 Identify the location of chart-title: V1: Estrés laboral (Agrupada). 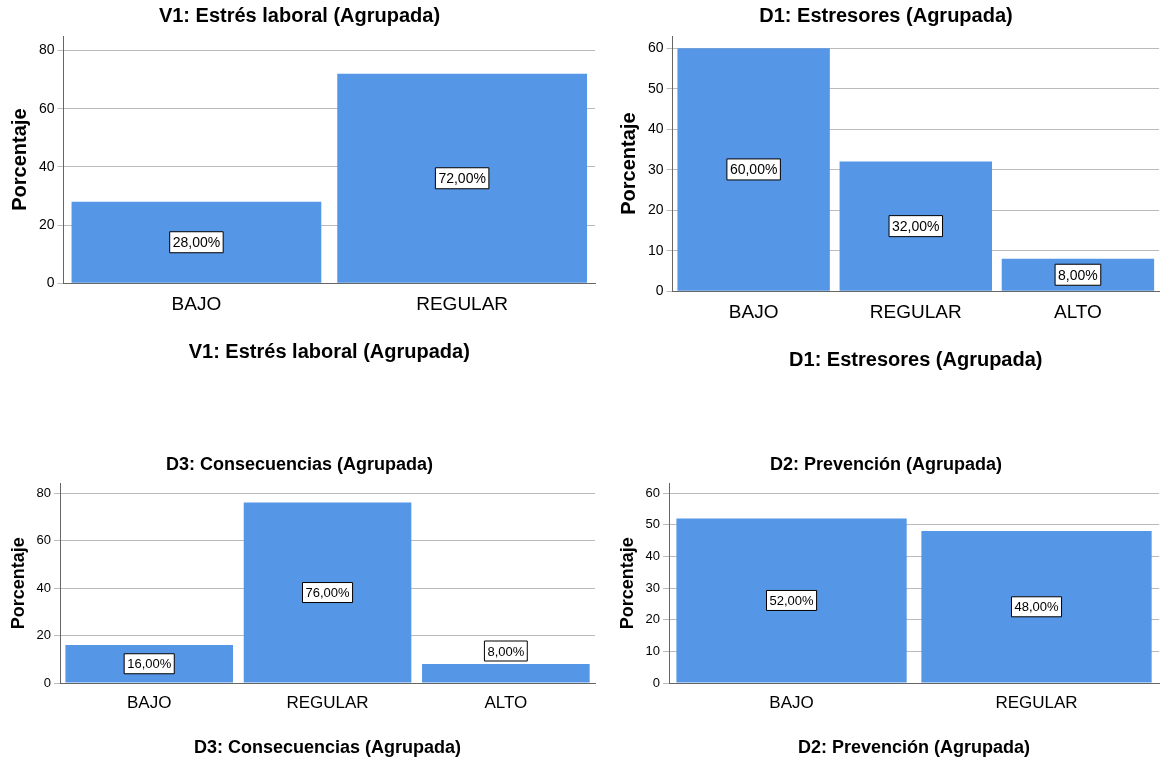
(299, 14).